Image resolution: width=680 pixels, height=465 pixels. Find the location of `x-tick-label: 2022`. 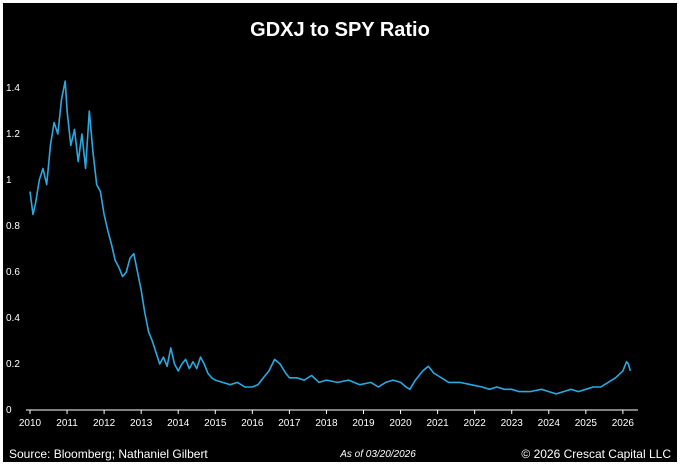

x-tick-label: 2022 is located at coordinates (475, 423).